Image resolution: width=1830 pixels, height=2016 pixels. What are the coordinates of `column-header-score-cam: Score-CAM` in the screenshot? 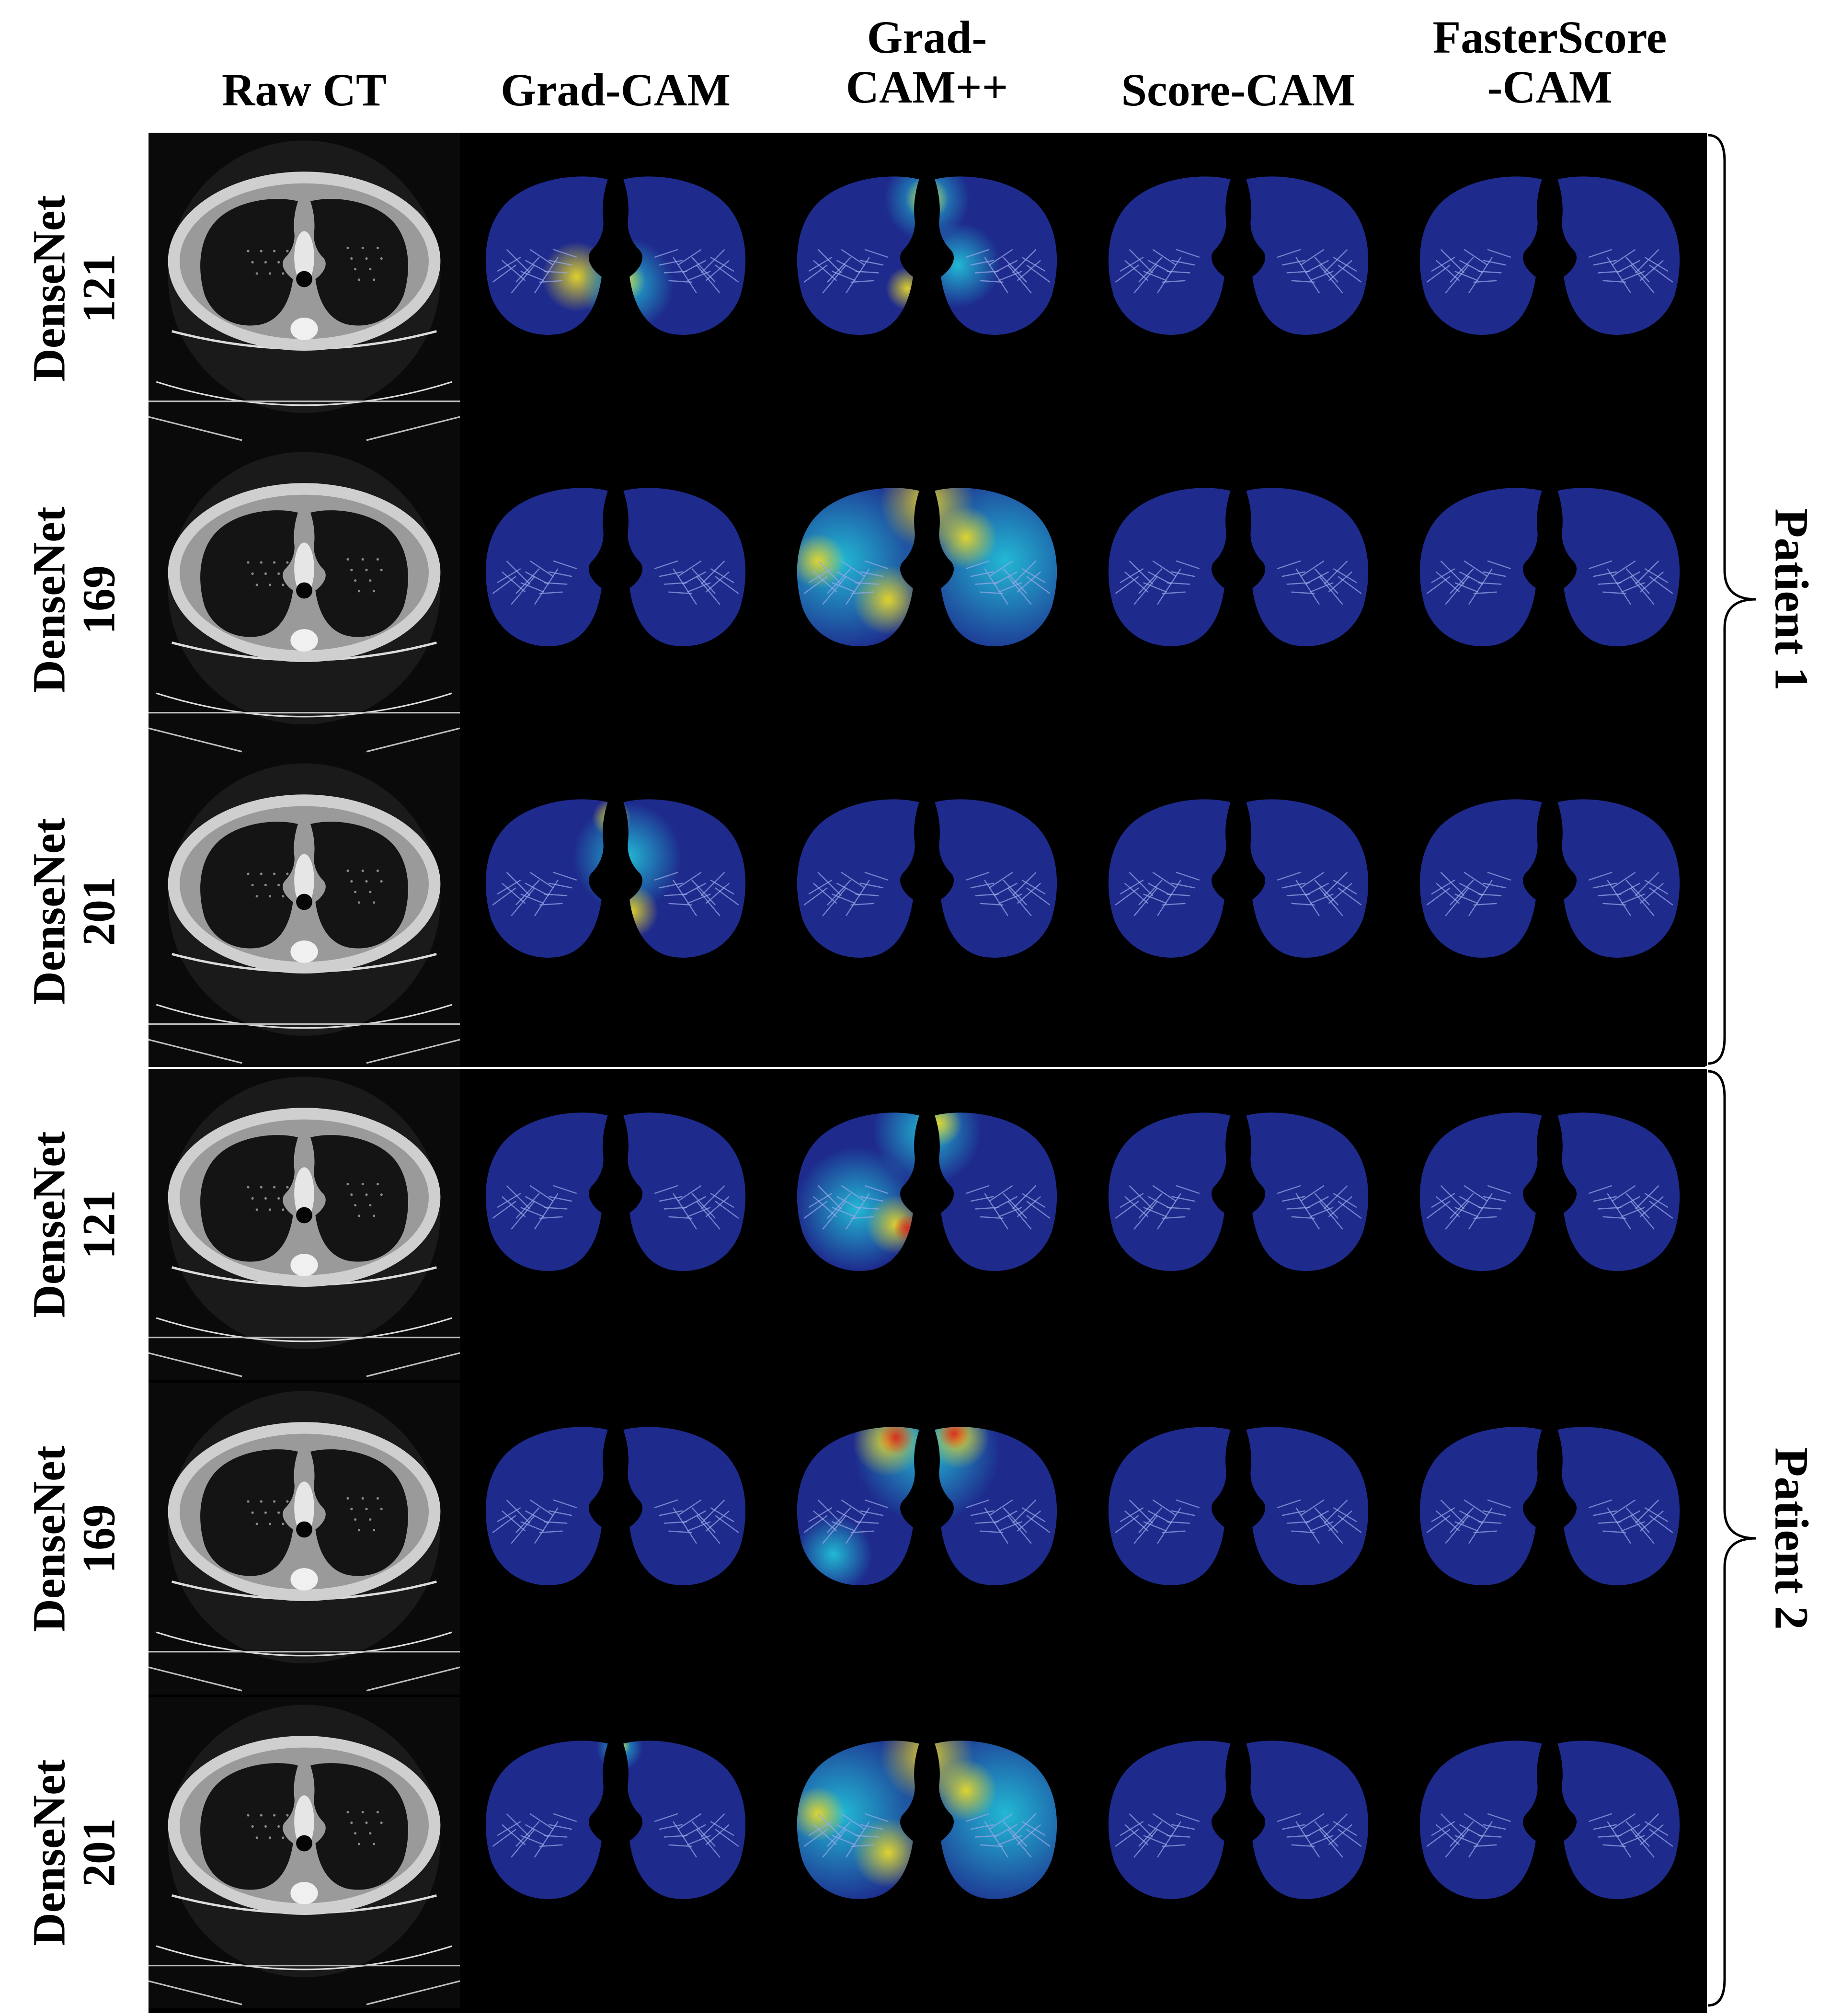 It's located at (1238, 89).